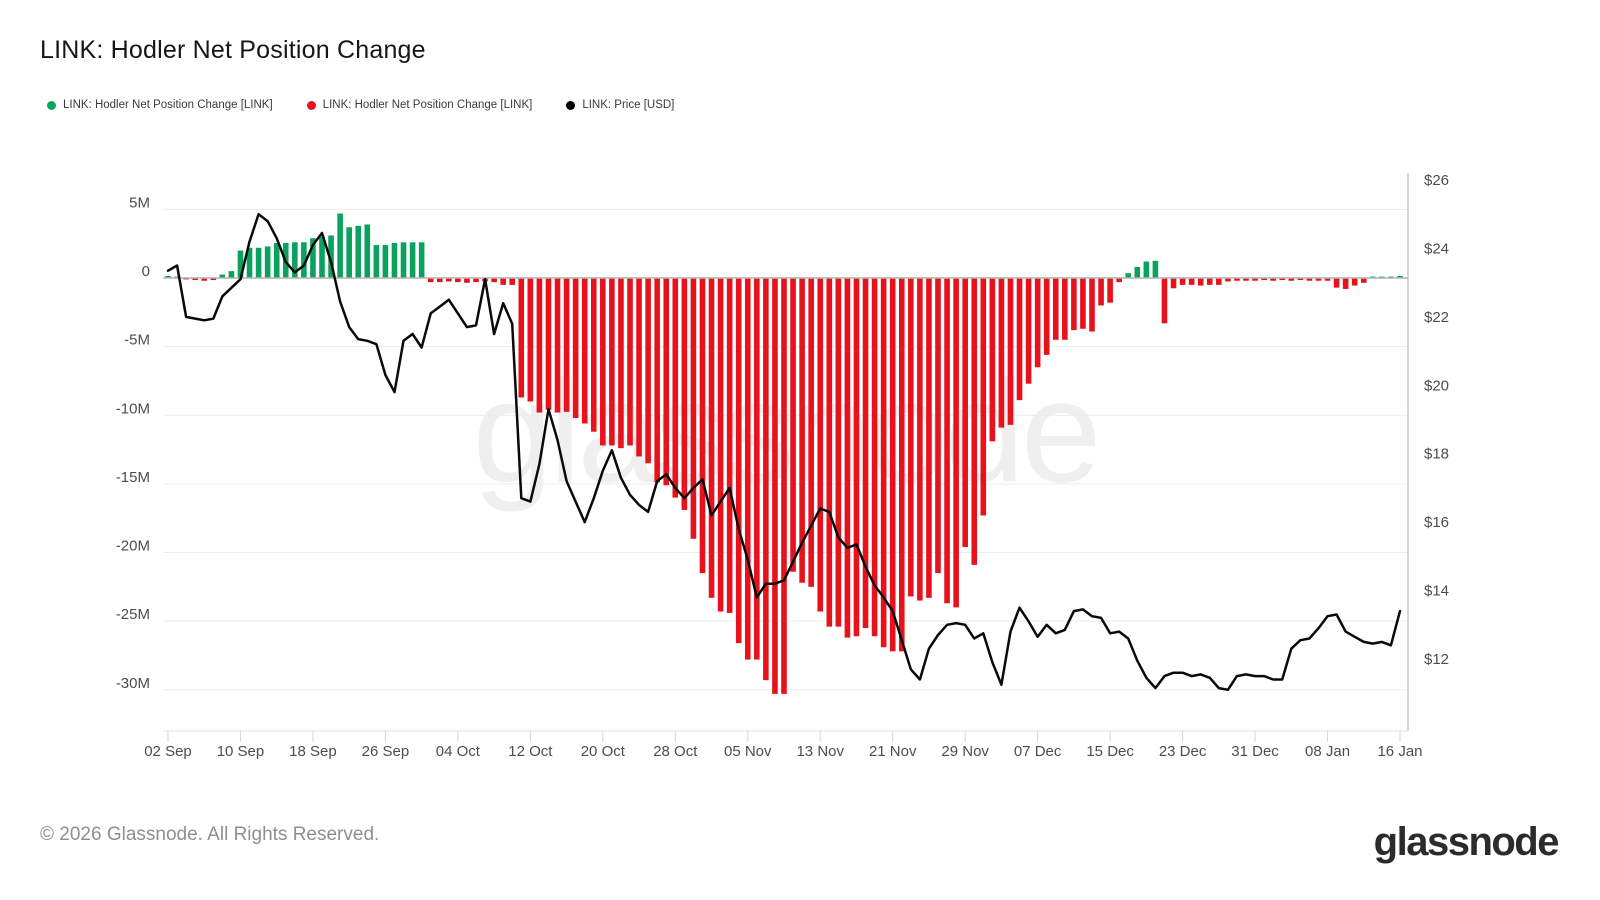 The height and width of the screenshot is (900, 1600). Describe the element at coordinates (530, 751) in the screenshot. I see `x-tick-label: 12 Oct` at that location.